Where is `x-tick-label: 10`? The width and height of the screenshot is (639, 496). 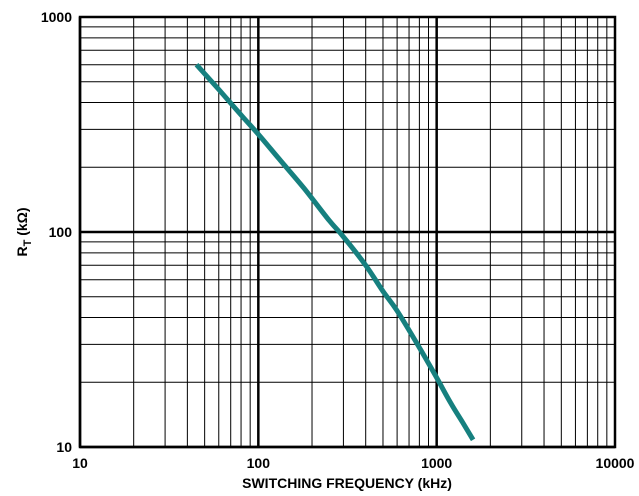
x-tick-label: 10 is located at coordinates (80, 463).